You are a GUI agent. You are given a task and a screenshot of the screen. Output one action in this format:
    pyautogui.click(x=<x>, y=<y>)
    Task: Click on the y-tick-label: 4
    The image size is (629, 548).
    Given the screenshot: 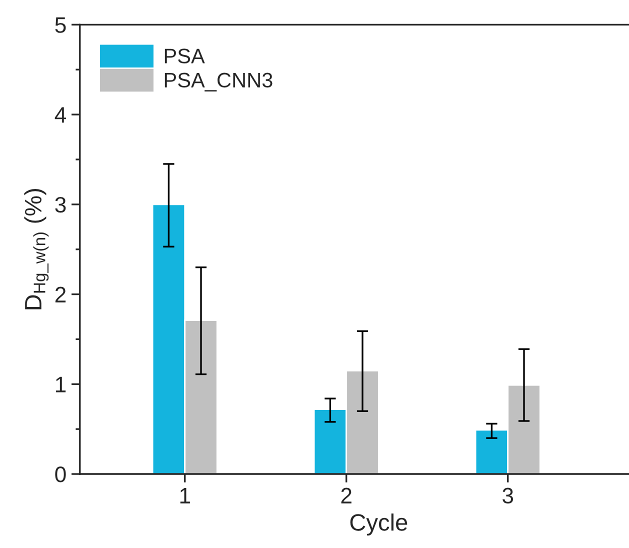 What is the action you would take?
    pyautogui.click(x=60, y=115)
    